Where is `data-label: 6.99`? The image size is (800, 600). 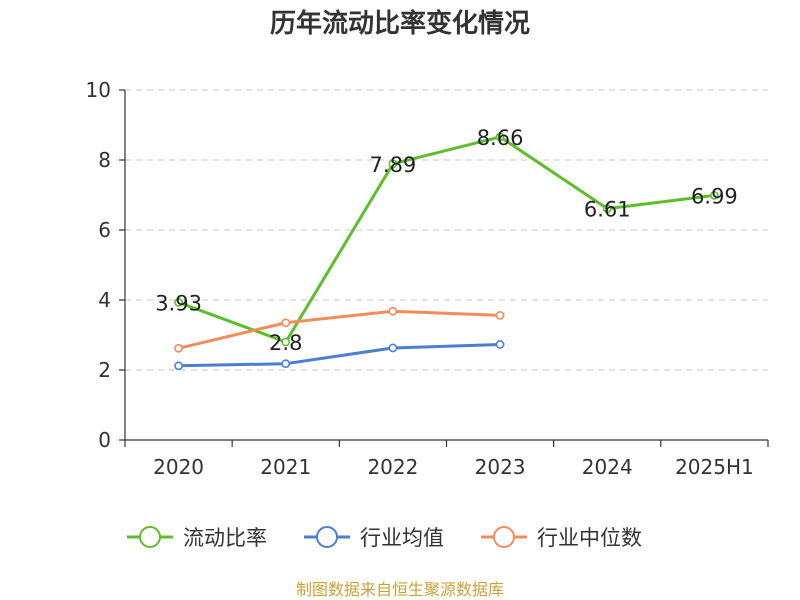
data-label: 6.99 is located at coordinates (714, 196).